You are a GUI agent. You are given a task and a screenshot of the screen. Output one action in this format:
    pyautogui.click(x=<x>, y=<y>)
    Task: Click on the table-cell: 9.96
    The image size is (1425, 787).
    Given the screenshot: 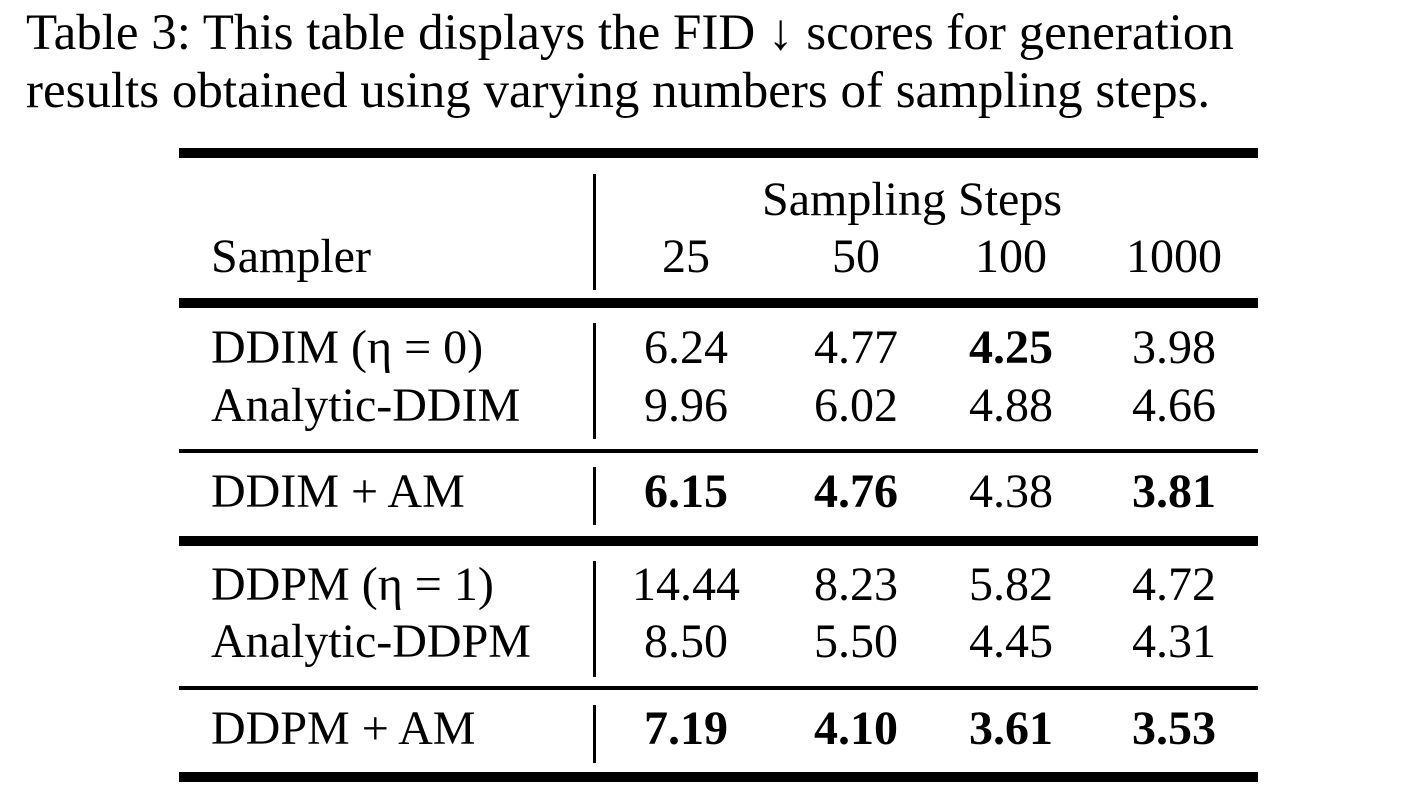 What is the action you would take?
    pyautogui.click(x=686, y=405)
    